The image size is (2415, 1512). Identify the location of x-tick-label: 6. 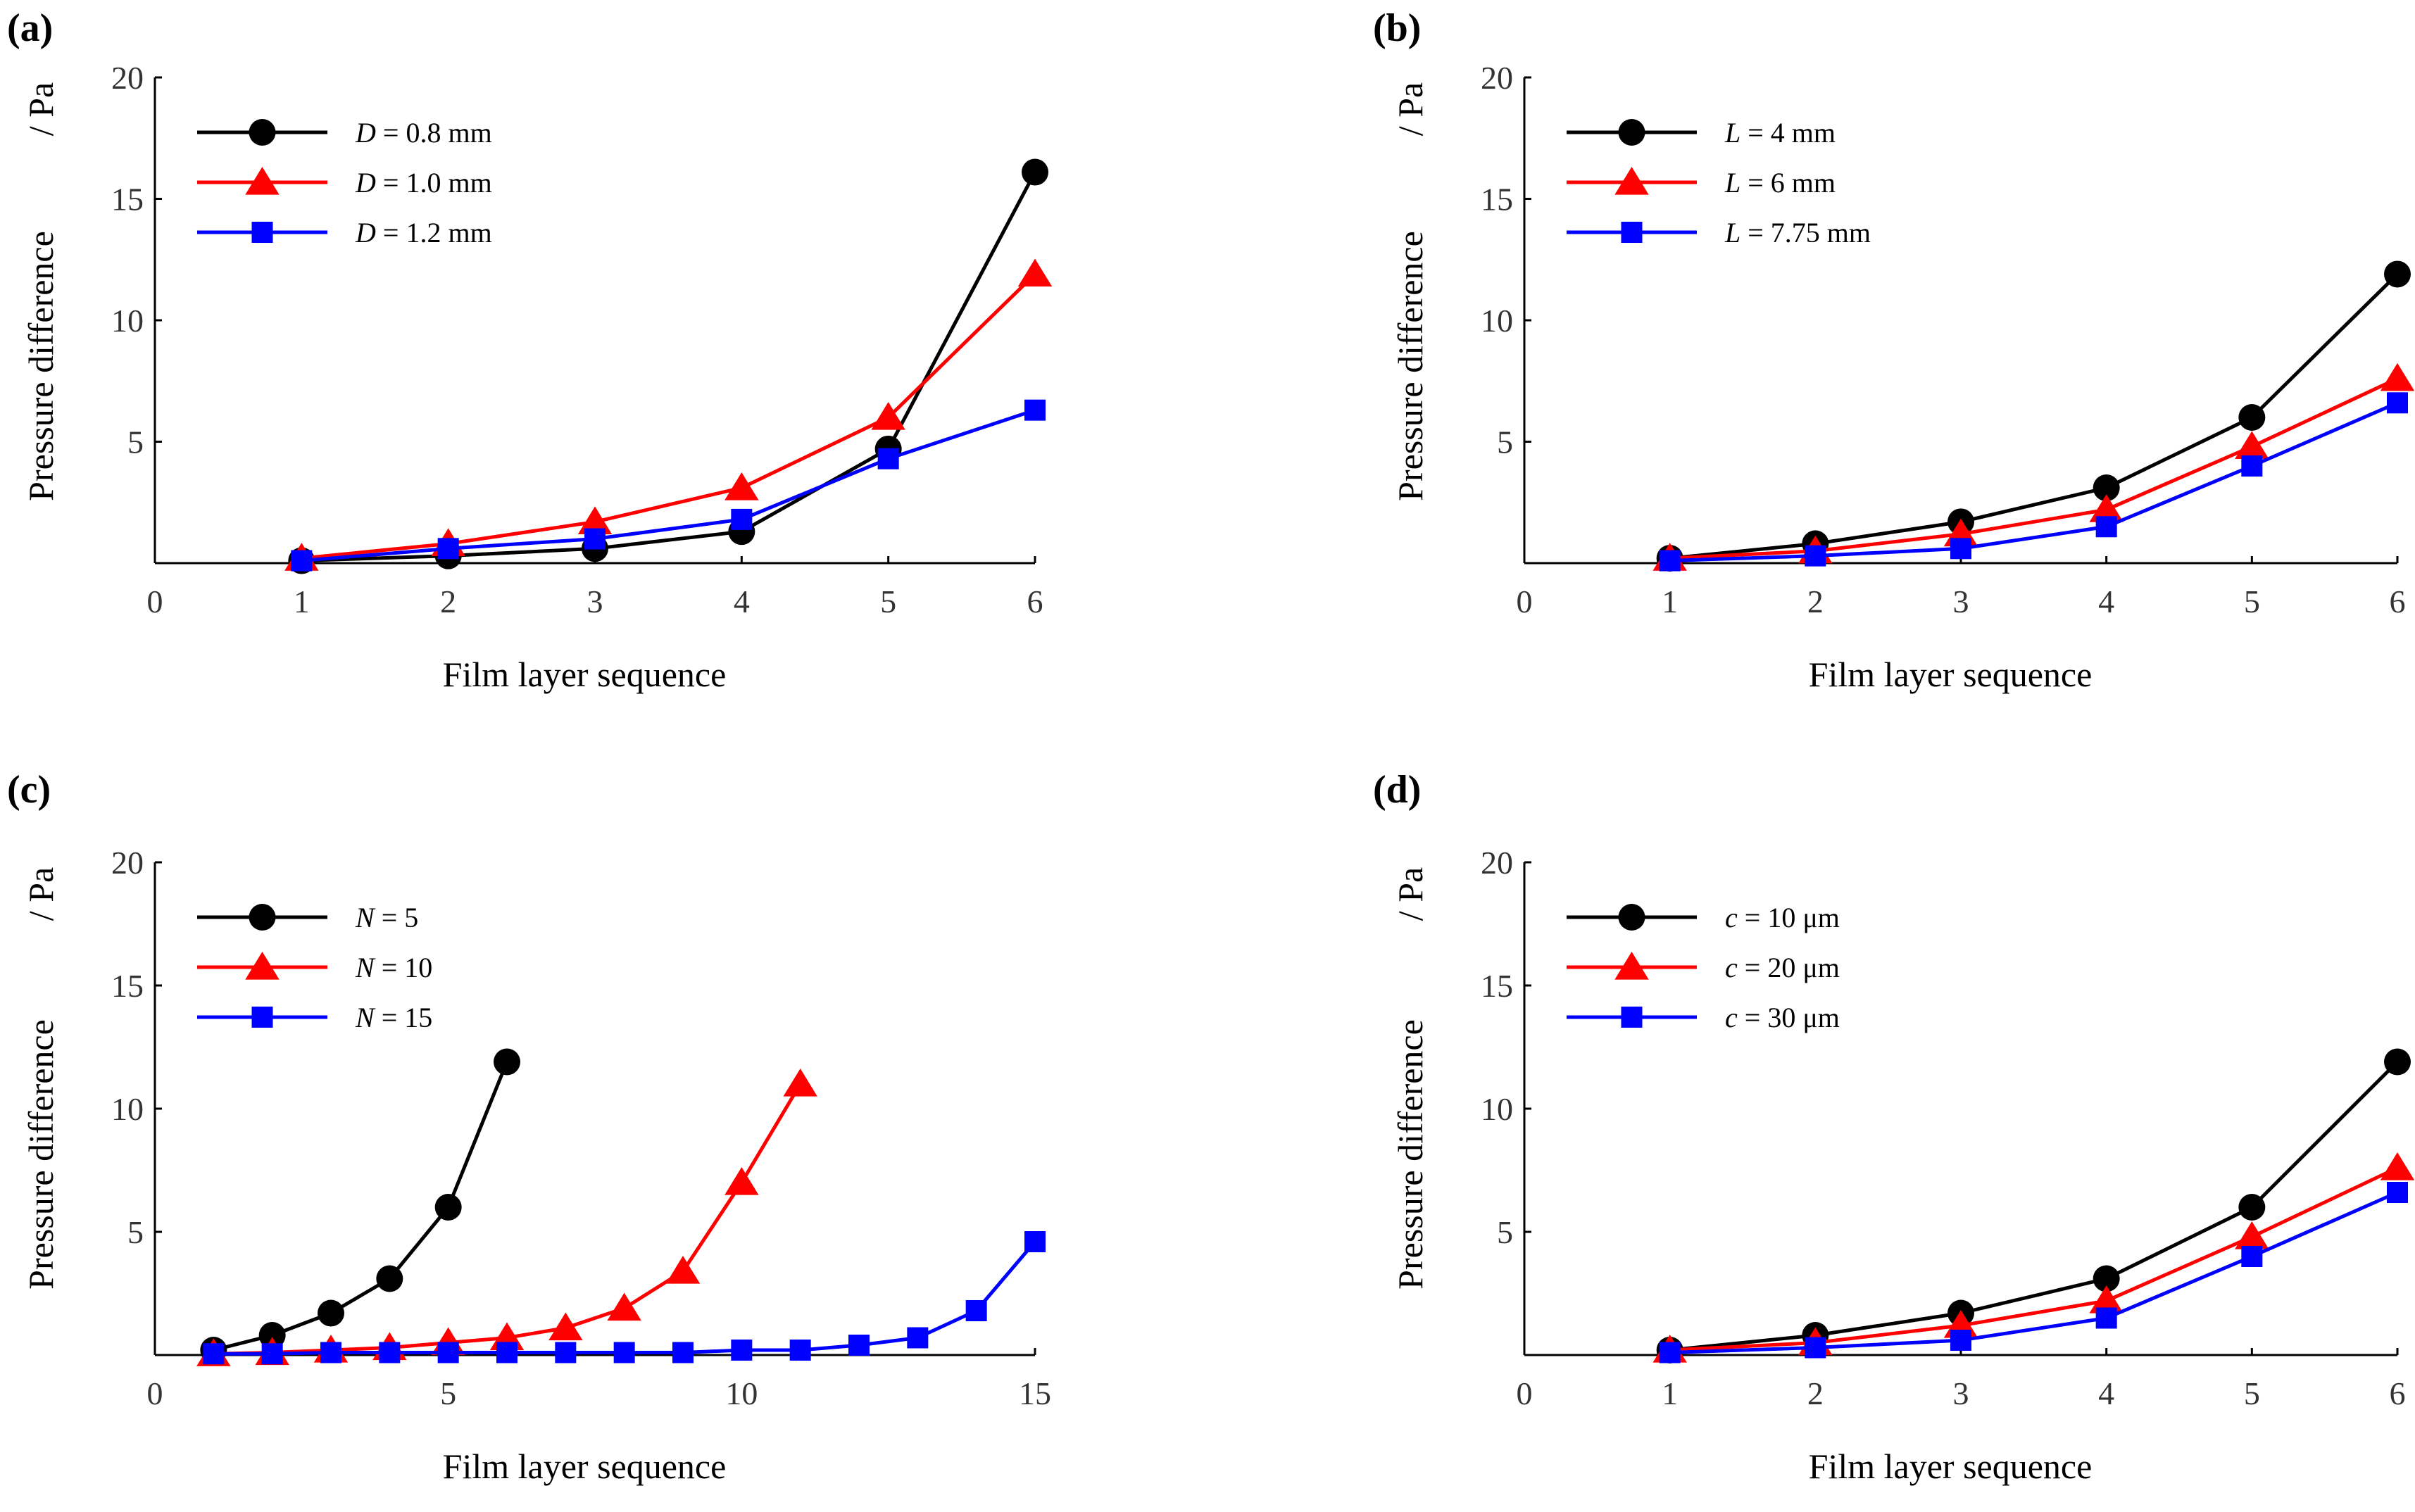
(2398, 602).